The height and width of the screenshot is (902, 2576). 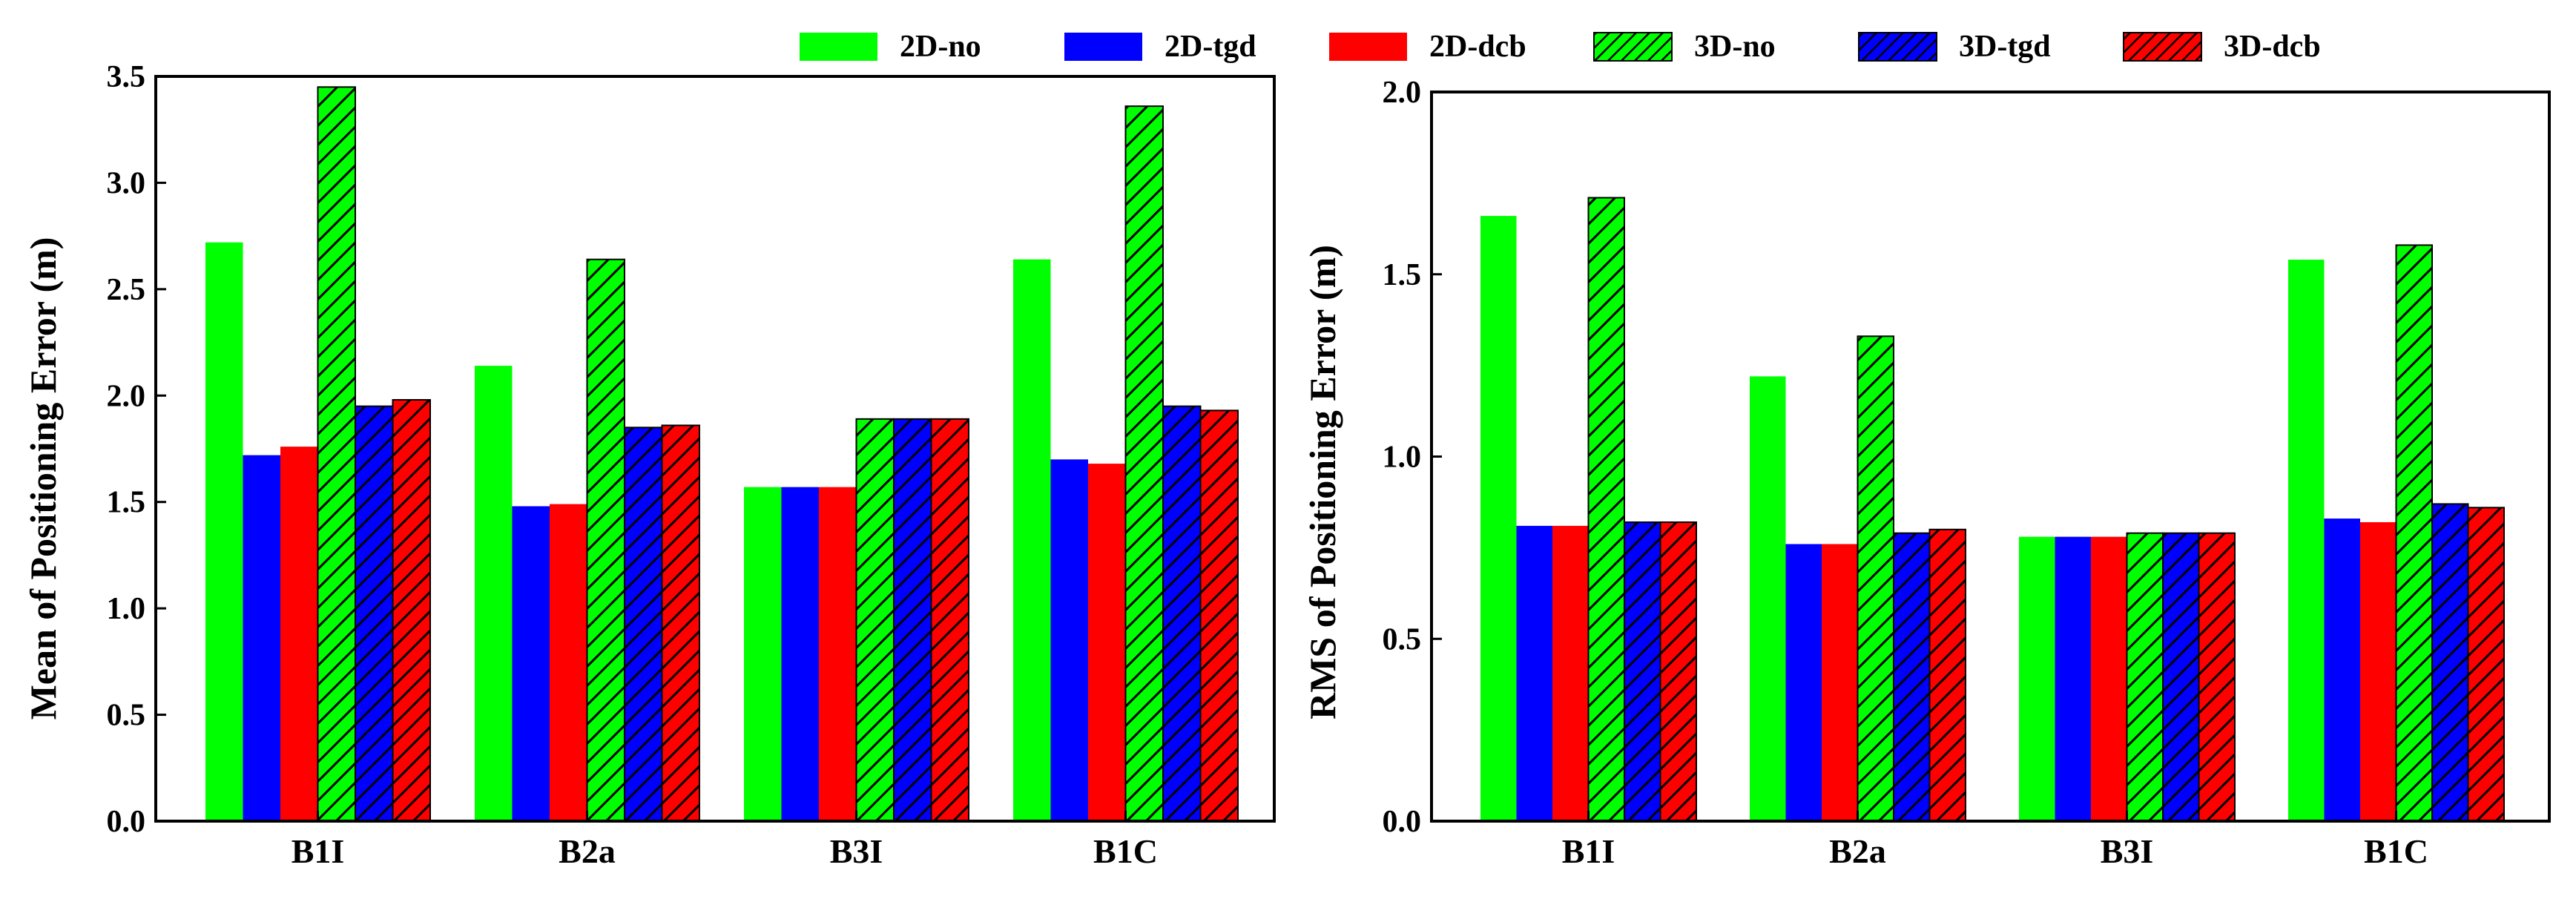 I want to click on legend-label-2D-no: 2D-no, so click(x=941, y=47).